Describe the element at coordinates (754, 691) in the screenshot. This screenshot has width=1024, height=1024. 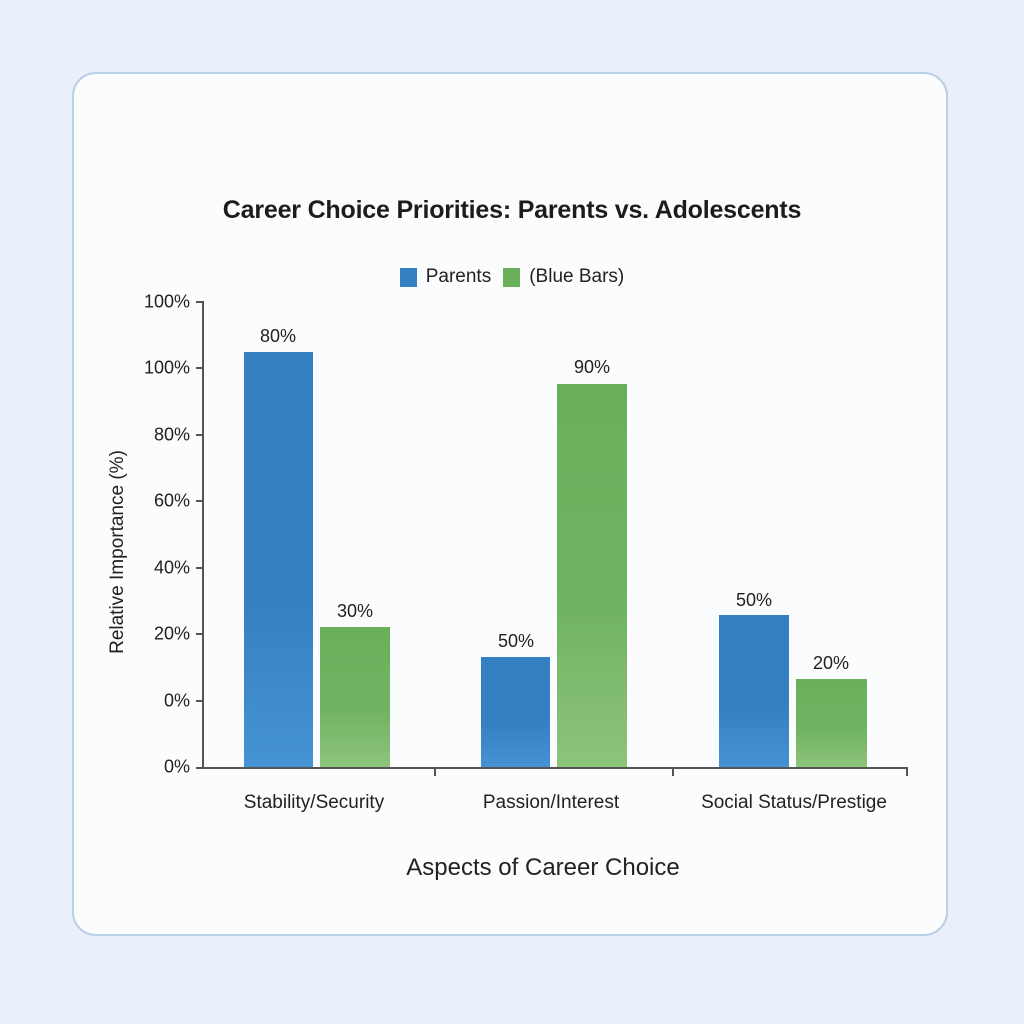
I see `bar-parents-social` at that location.